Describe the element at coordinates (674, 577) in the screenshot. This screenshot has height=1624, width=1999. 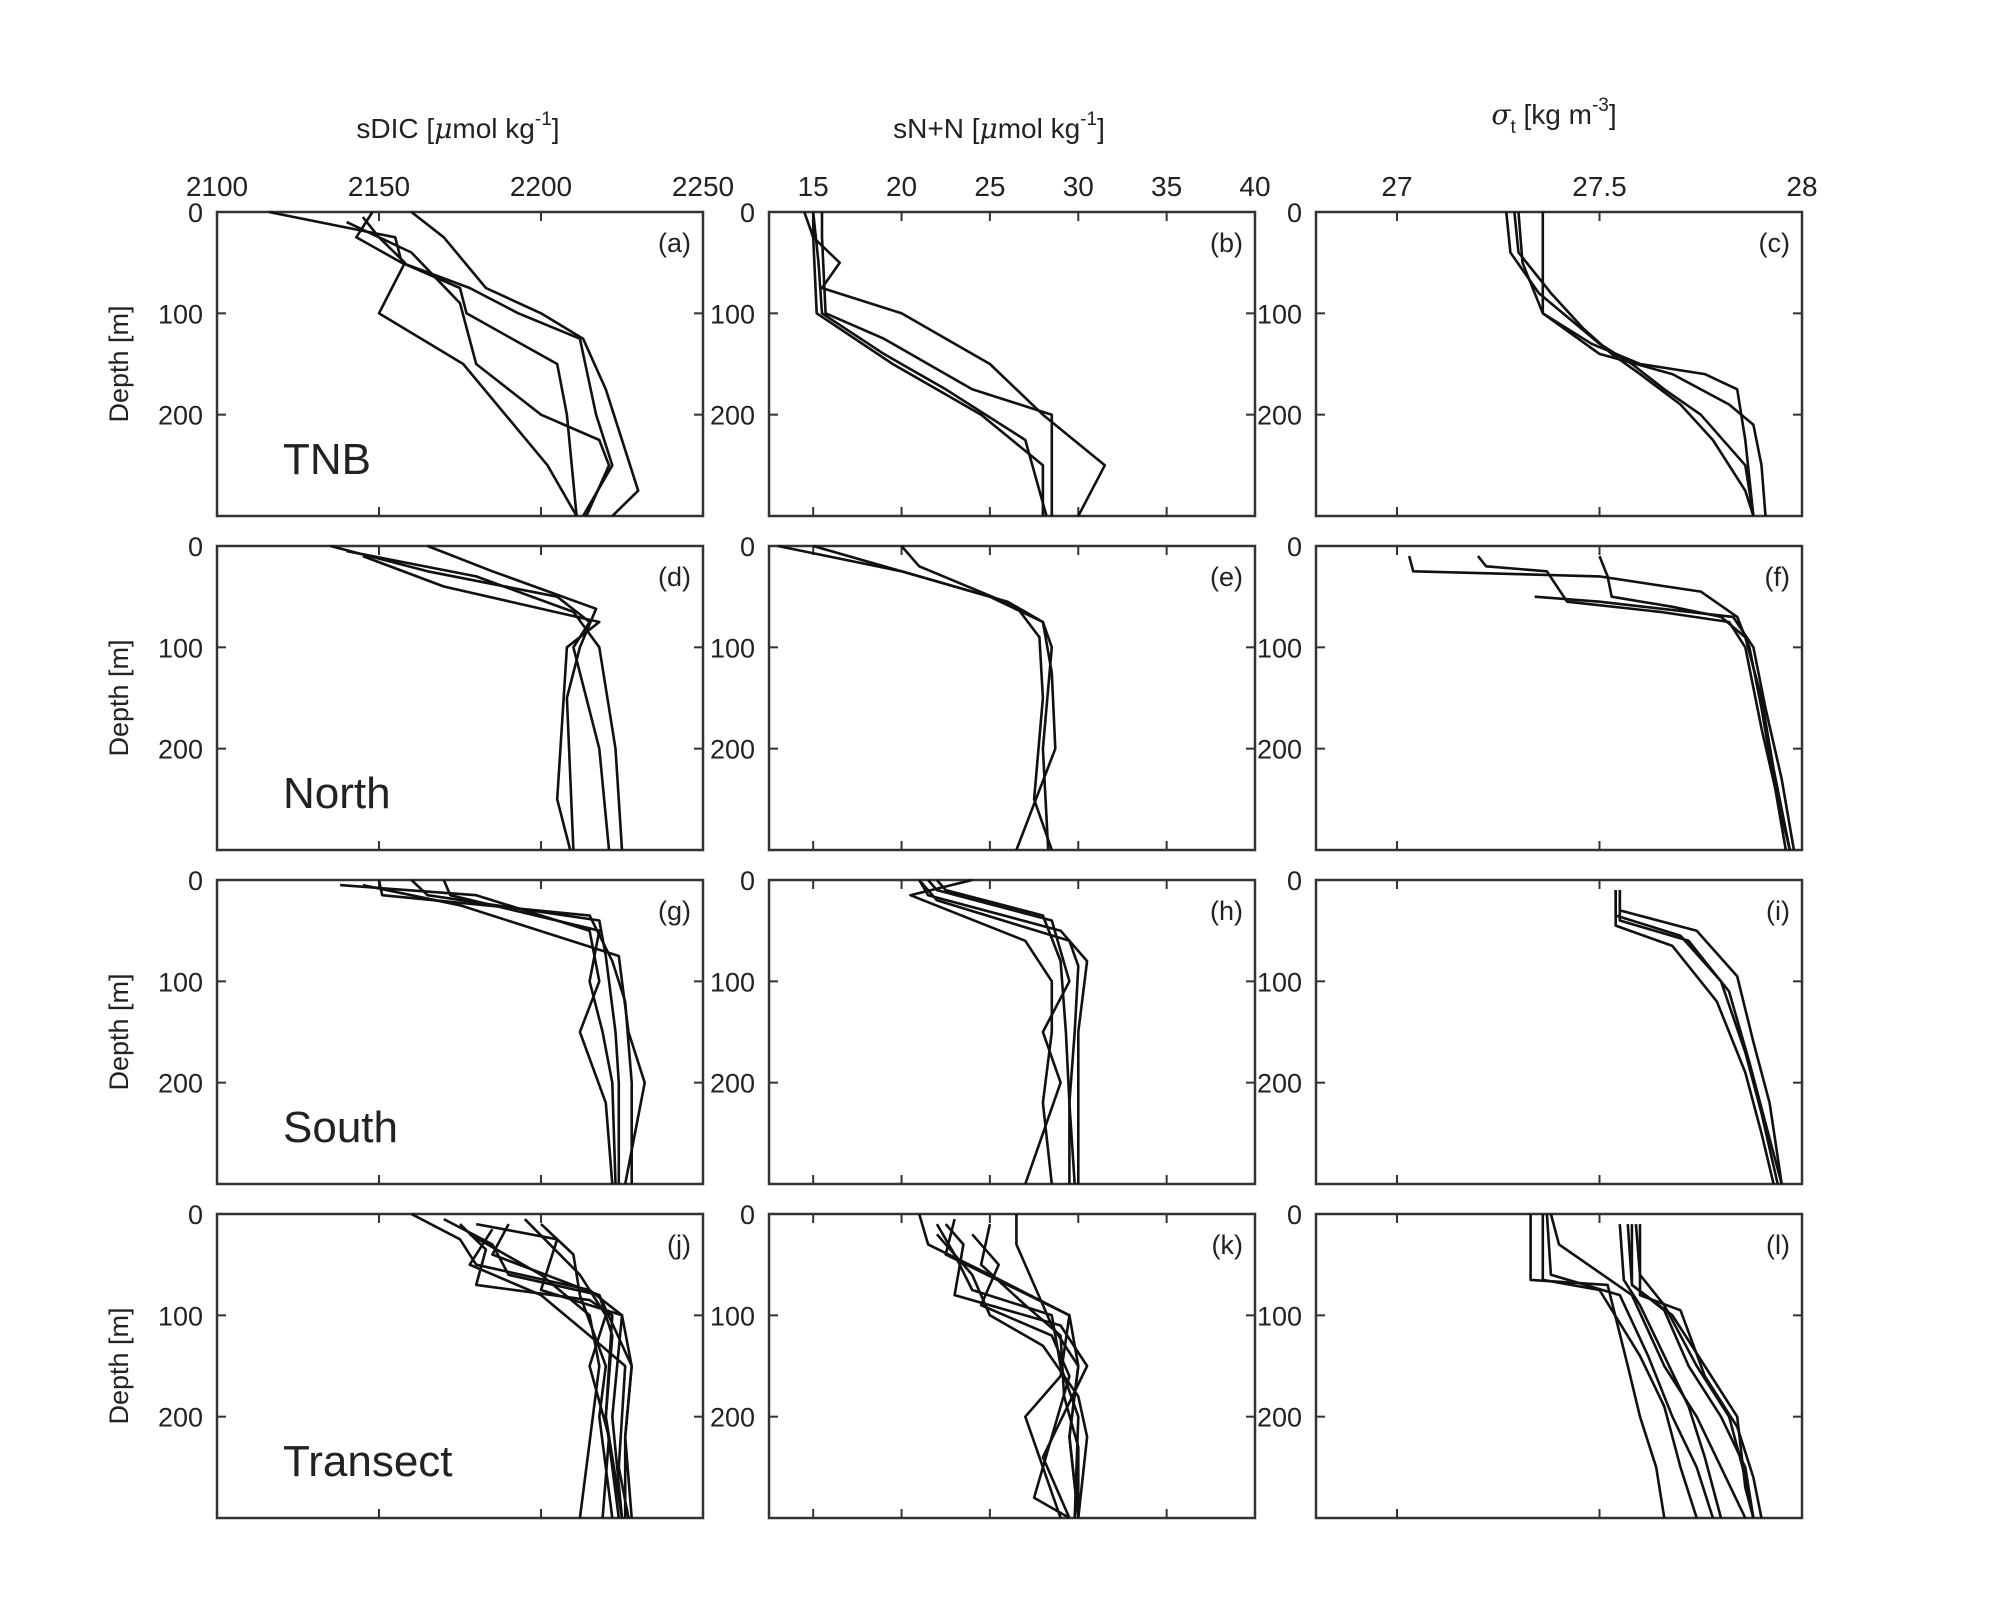
I see `panel-letter: (d)` at that location.